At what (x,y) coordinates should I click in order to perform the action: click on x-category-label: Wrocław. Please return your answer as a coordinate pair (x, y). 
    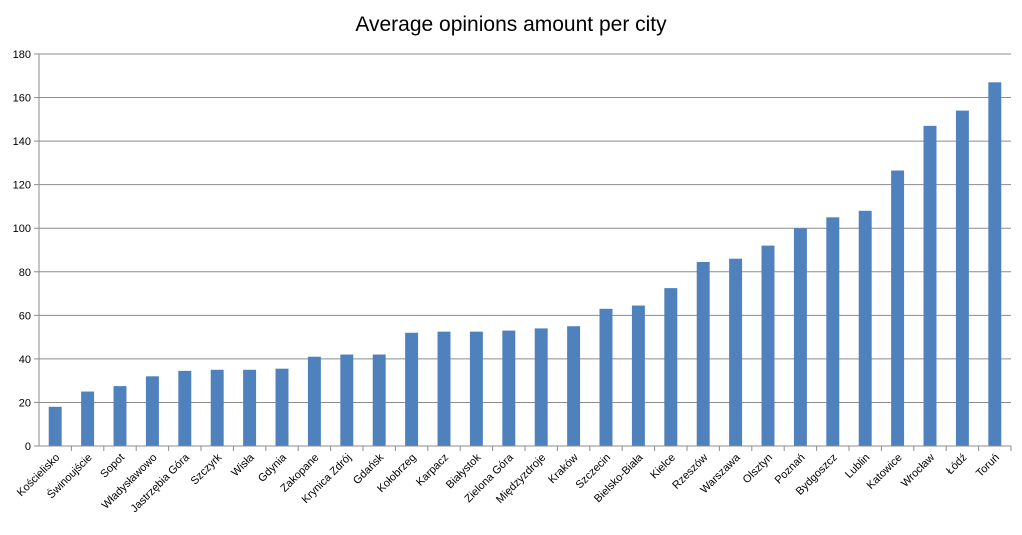
    Looking at the image, I should click on (918, 471).